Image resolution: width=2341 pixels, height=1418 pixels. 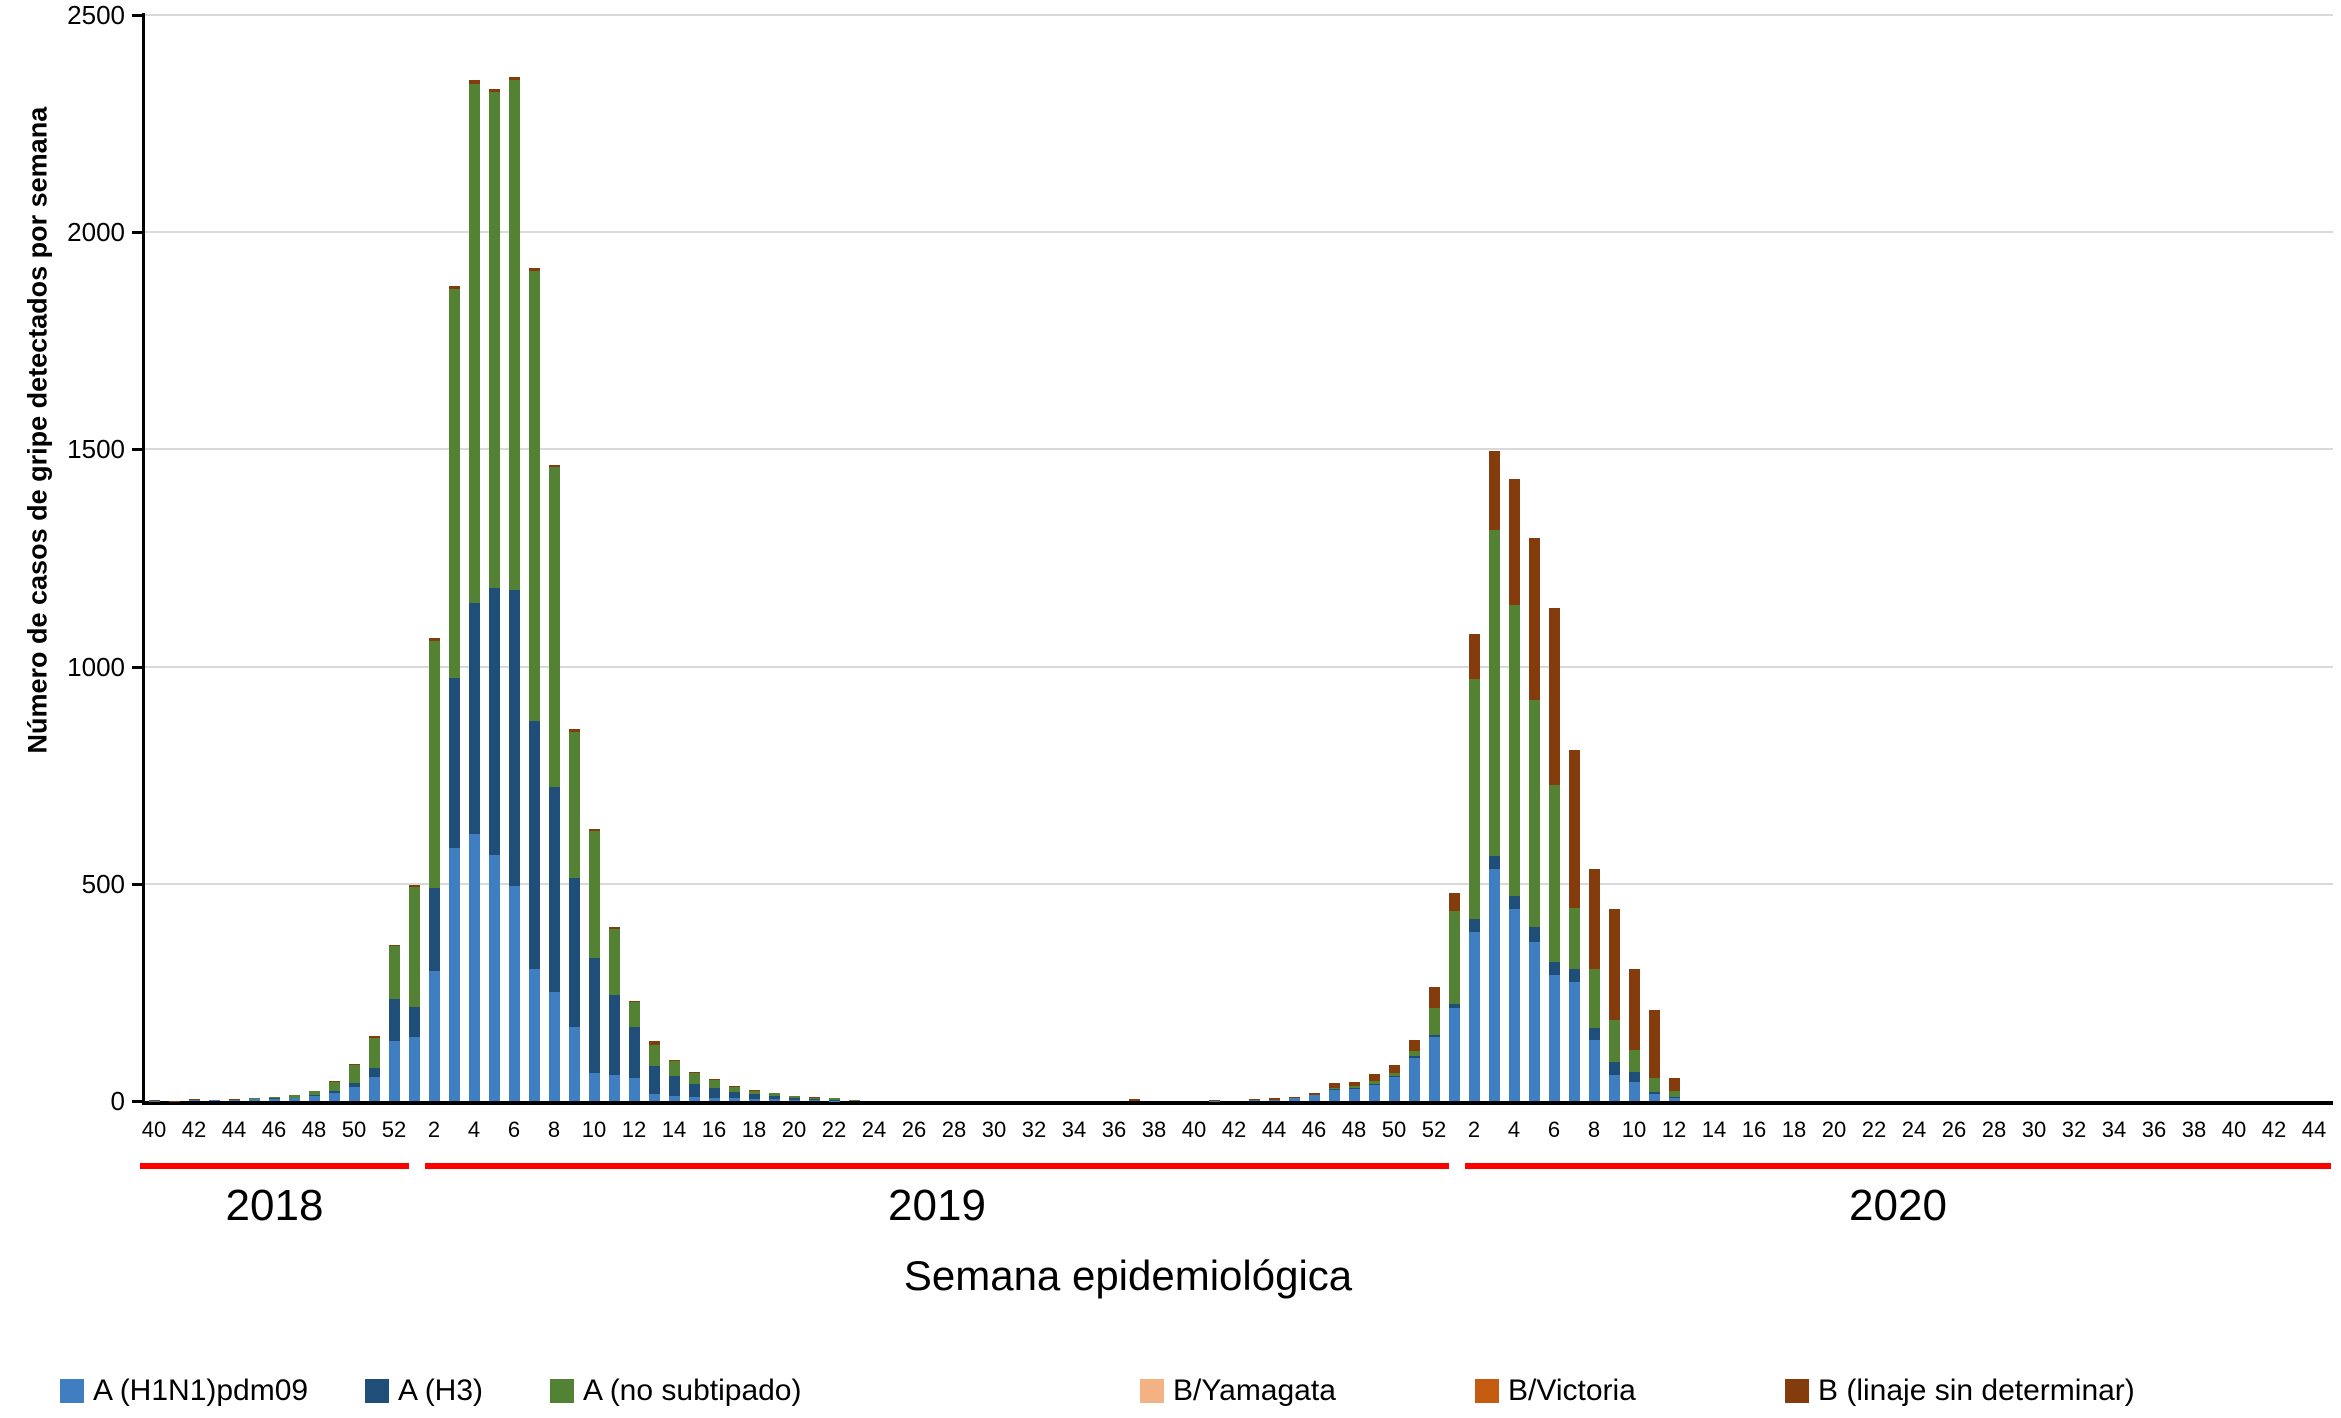 I want to click on x-tick-label: 46, so click(x=1314, y=1129).